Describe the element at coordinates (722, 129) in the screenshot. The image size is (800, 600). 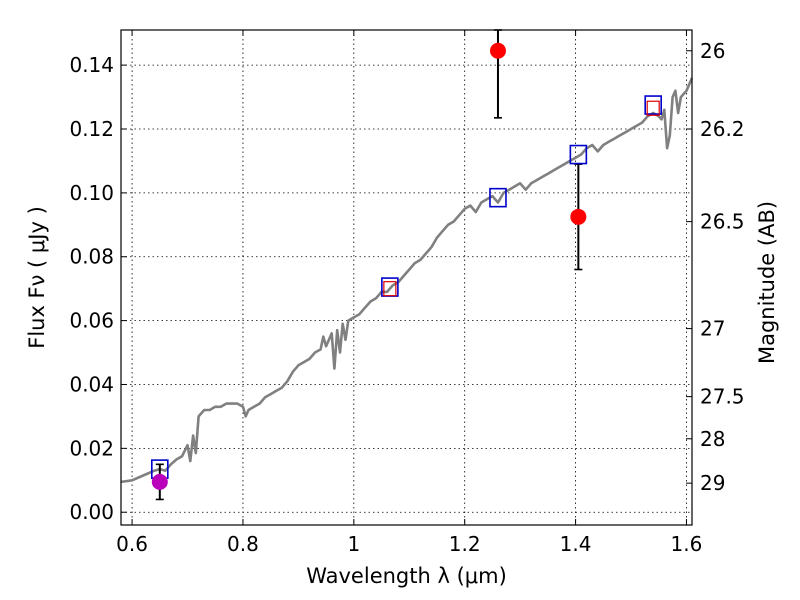
I see `right-tick-label: 26.2` at that location.